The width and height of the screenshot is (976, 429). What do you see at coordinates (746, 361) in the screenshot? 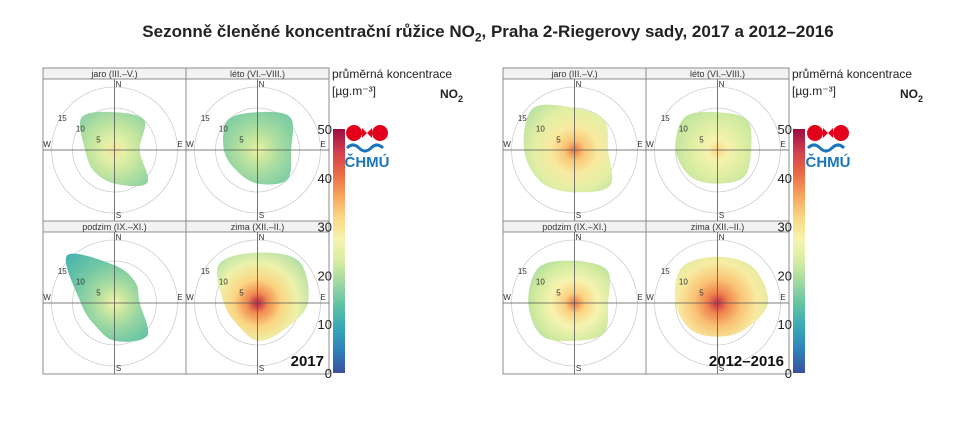
I see `period-label: 2012–2016` at bounding box center [746, 361].